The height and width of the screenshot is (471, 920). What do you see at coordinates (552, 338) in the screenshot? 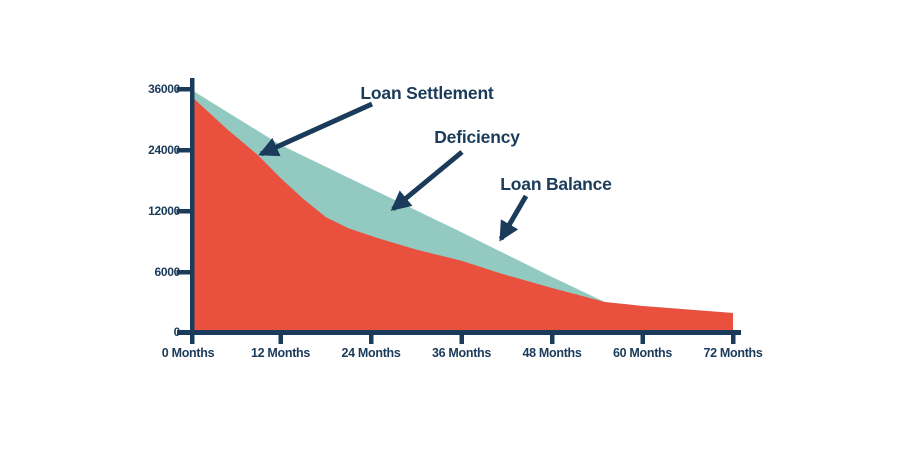
I see `x-axis-tick-48m` at bounding box center [552, 338].